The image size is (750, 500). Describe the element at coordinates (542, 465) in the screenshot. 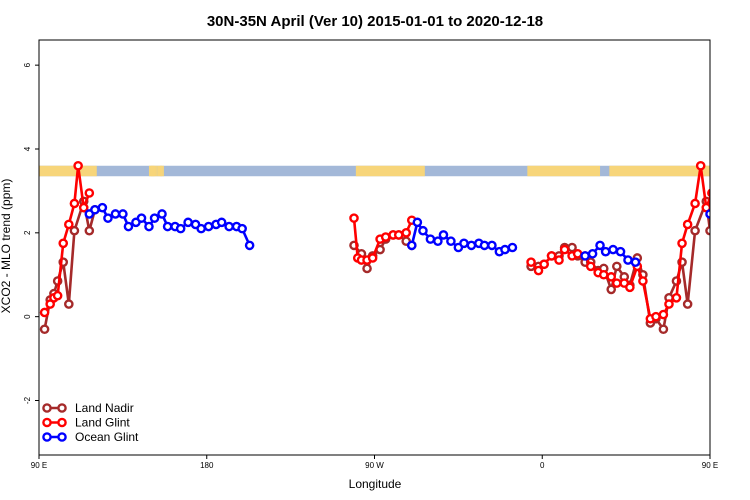

I see `x-tick-label: 0` at that location.